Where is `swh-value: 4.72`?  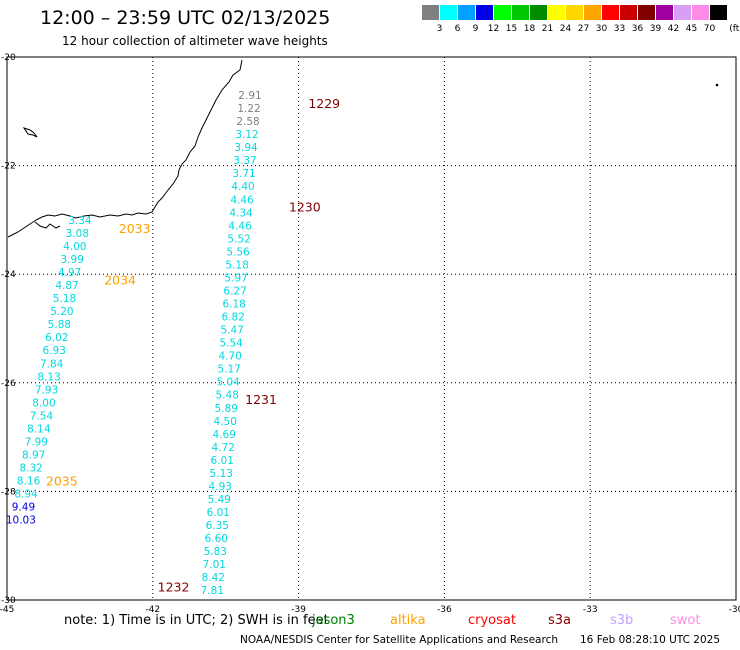 swh-value: 4.72 is located at coordinates (223, 448).